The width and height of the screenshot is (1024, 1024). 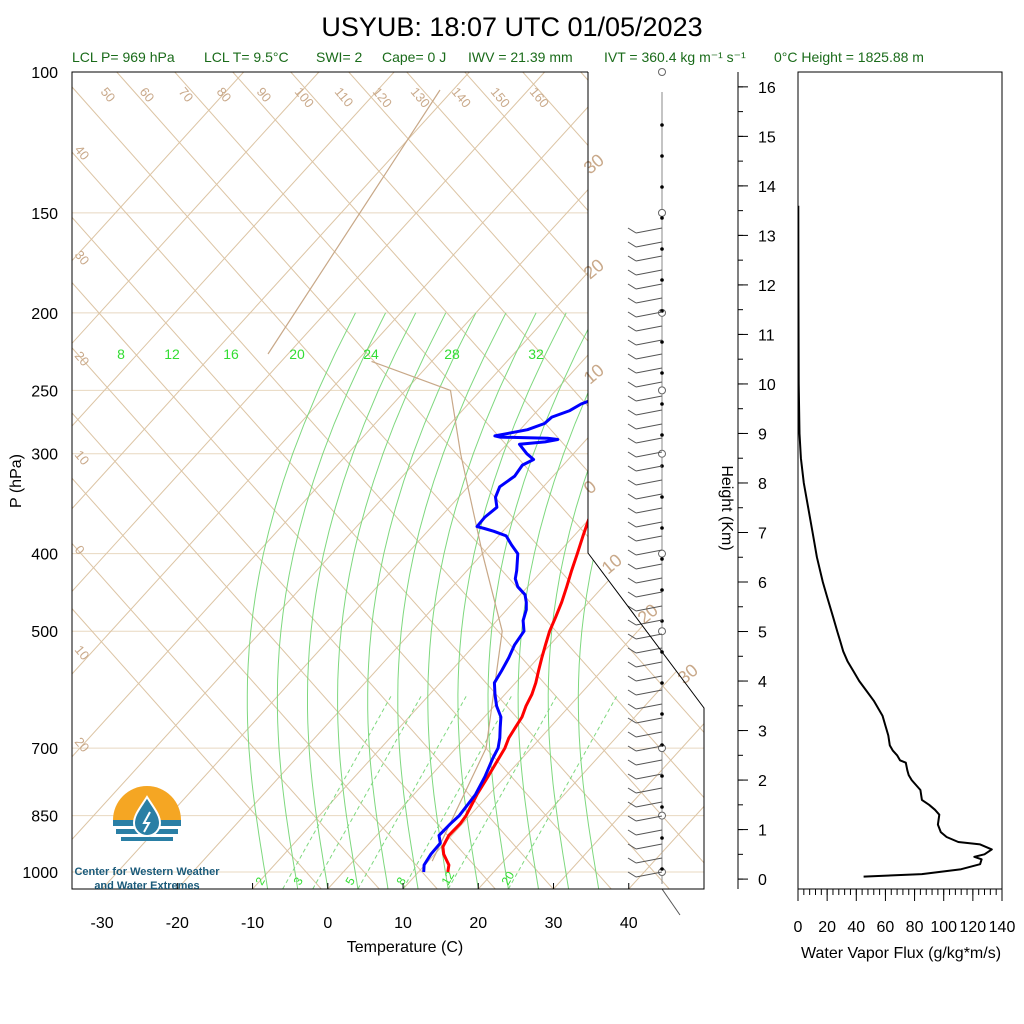 I want to click on height-tick-label: 10, so click(x=767, y=385).